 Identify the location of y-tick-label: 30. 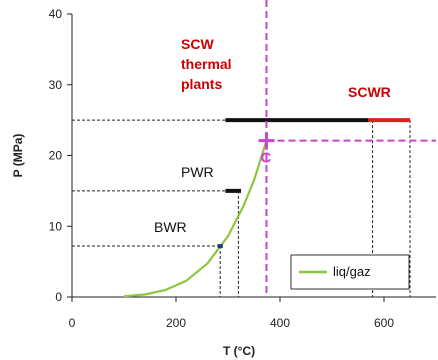
(56, 85).